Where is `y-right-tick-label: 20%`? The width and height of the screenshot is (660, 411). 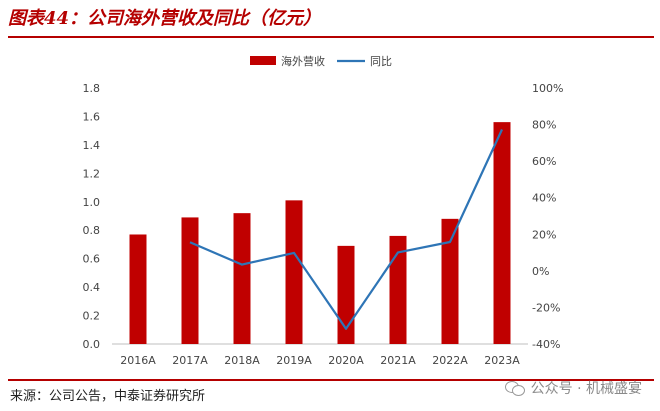
y-right-tick-label: 20% is located at coordinates (544, 234).